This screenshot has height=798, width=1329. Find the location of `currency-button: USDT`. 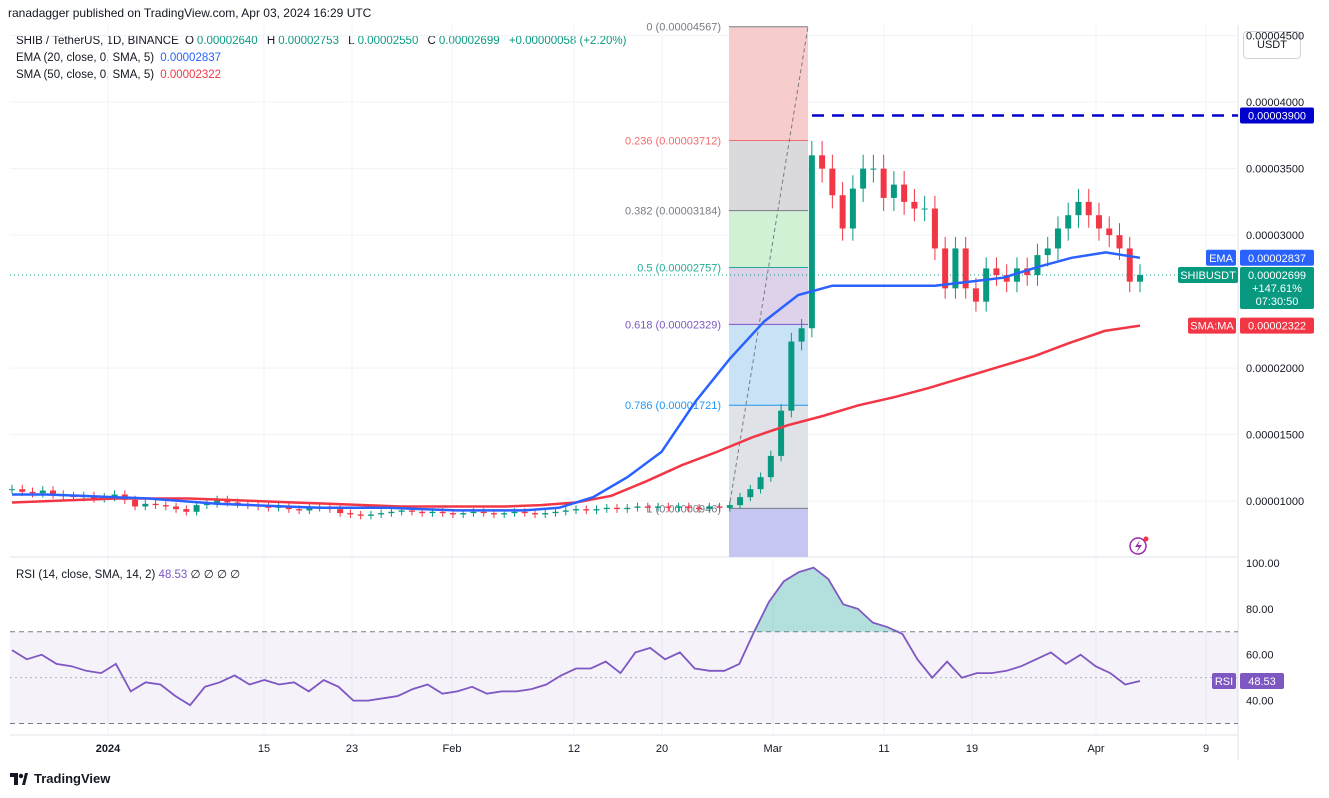

currency-button: USDT is located at coordinates (1272, 45).